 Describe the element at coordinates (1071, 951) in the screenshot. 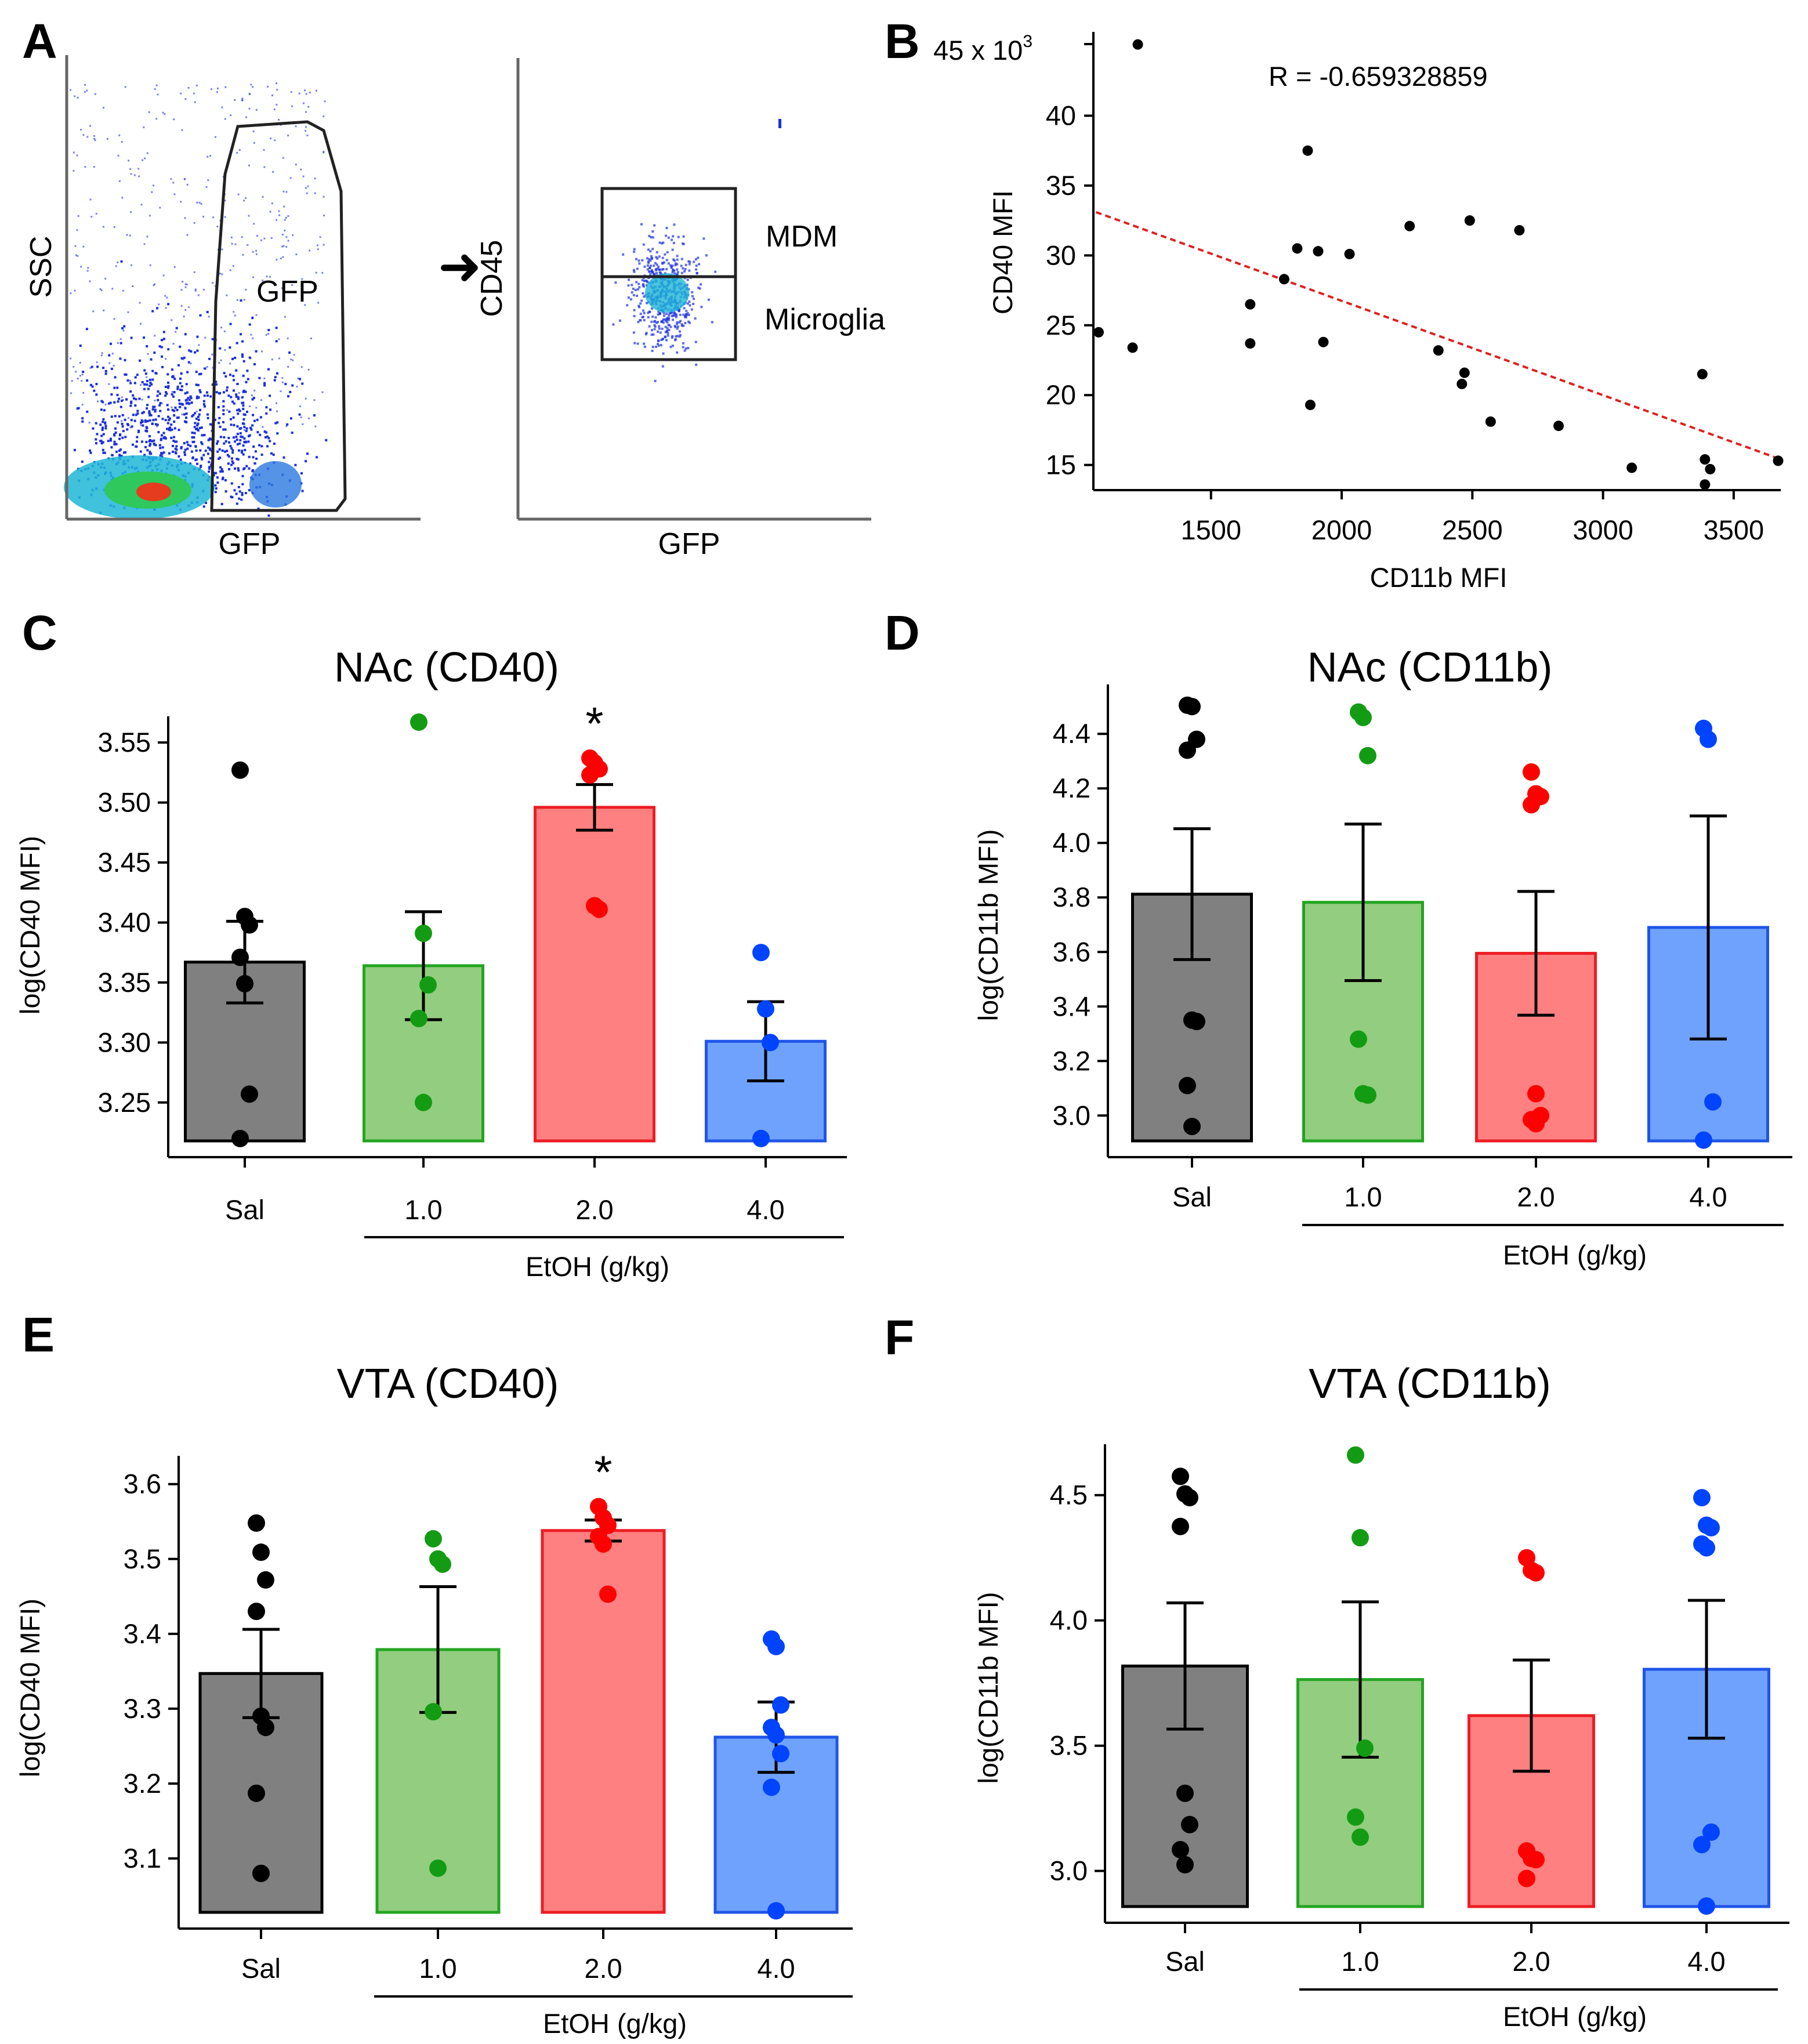

I see `y-tick-label: 3.6` at that location.